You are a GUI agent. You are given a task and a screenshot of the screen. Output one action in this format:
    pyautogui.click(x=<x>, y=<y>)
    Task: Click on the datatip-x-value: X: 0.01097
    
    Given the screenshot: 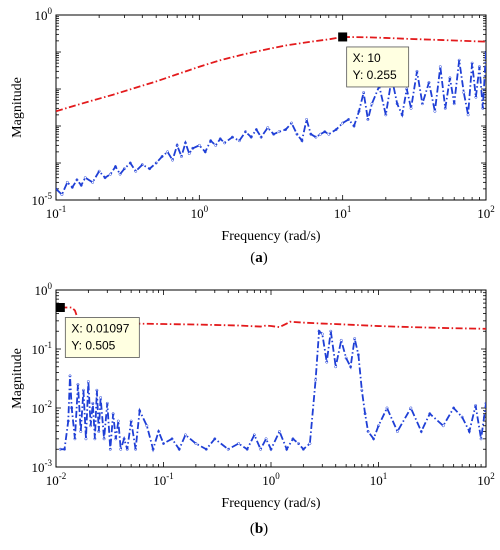 What is the action you would take?
    pyautogui.click(x=100, y=329)
    